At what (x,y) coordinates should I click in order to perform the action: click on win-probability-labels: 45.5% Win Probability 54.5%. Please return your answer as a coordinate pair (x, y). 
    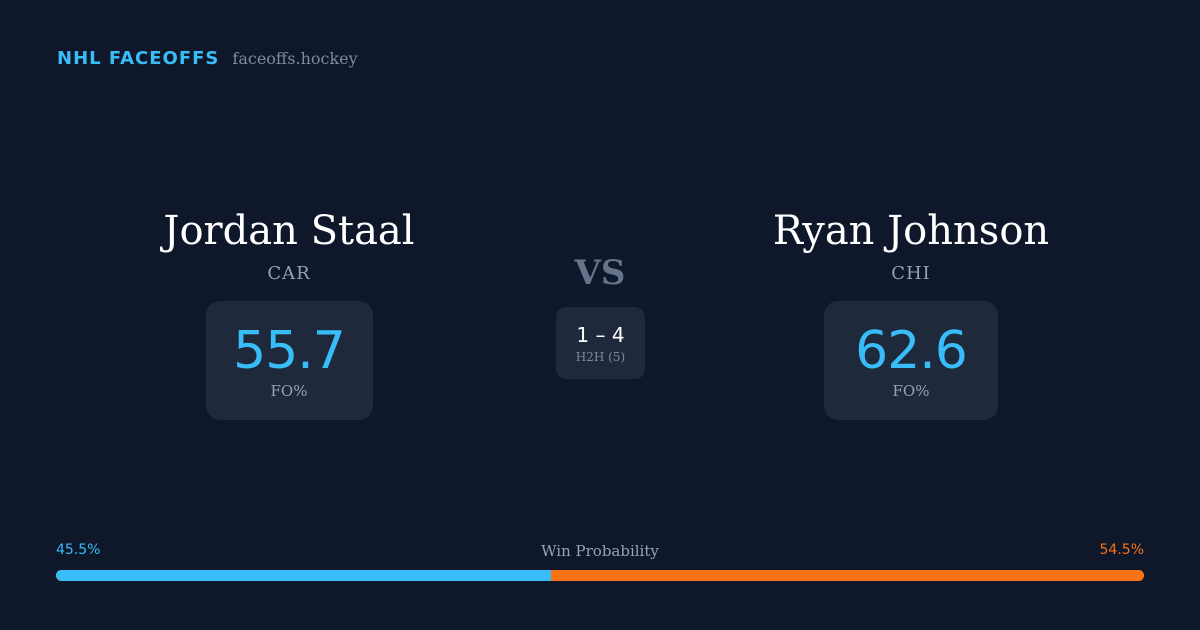
    Looking at the image, I should click on (600, 553).